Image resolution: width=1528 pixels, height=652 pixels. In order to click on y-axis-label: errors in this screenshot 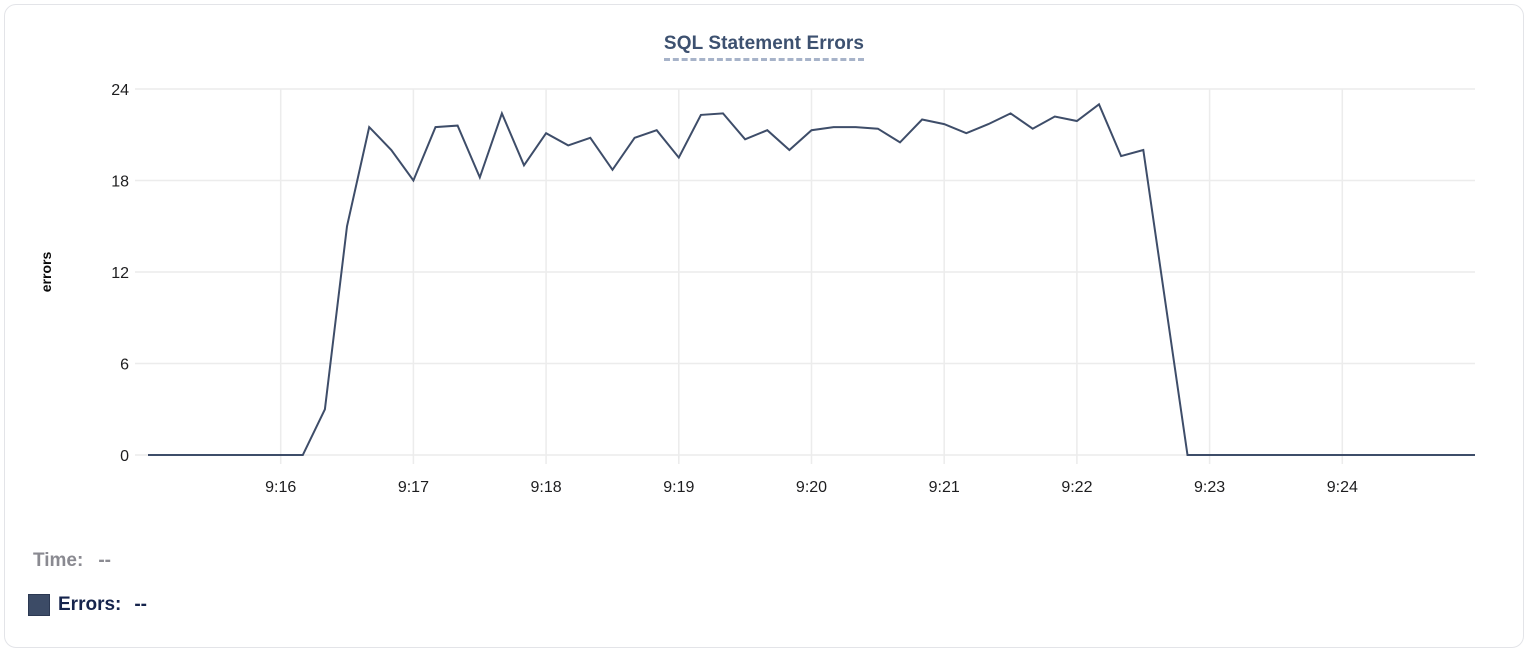, I will do `click(46, 272)`.